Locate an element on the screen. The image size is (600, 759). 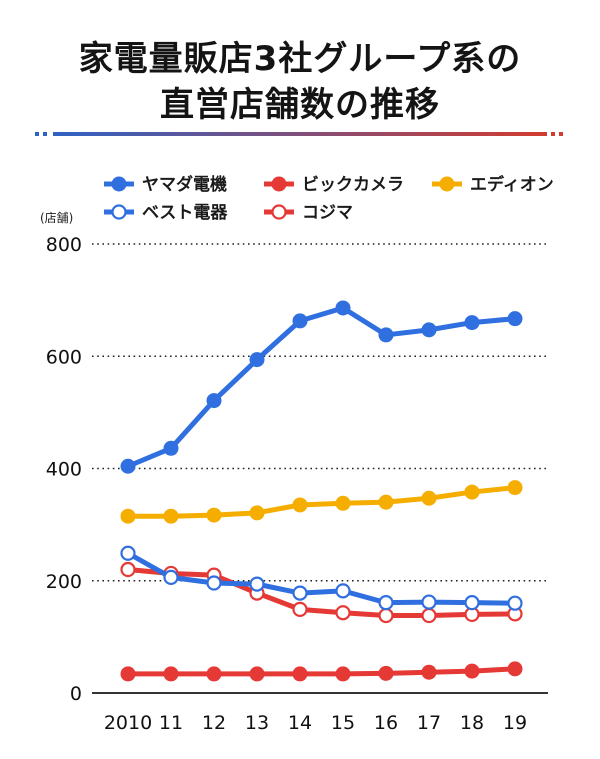
legend-label: ビックカメラ is located at coordinates (353, 185).